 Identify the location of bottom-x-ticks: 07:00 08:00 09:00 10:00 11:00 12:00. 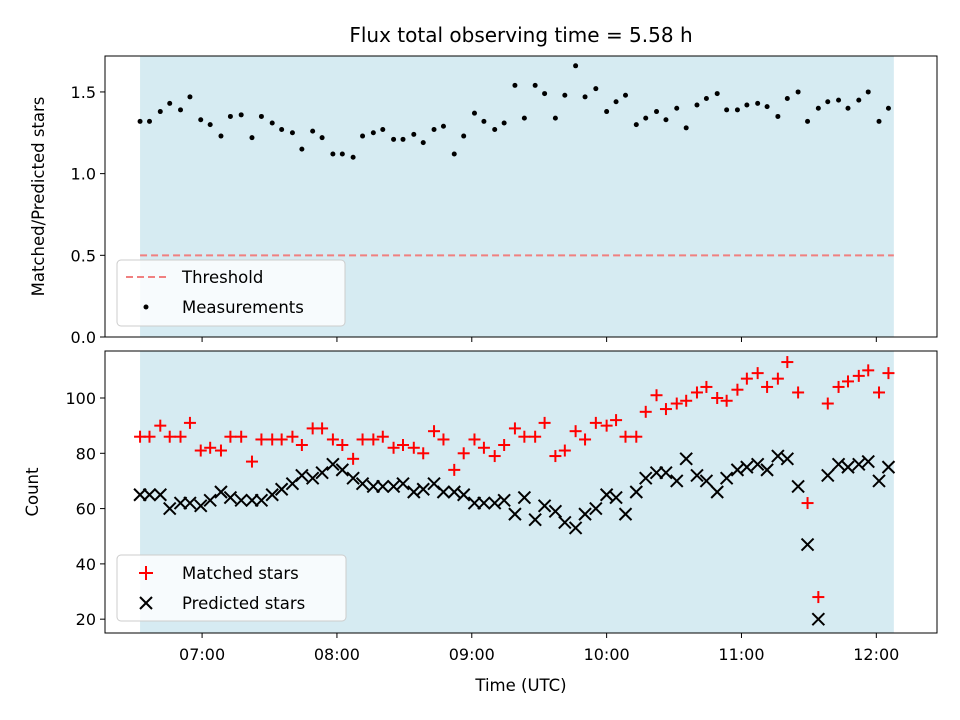
(539, 648).